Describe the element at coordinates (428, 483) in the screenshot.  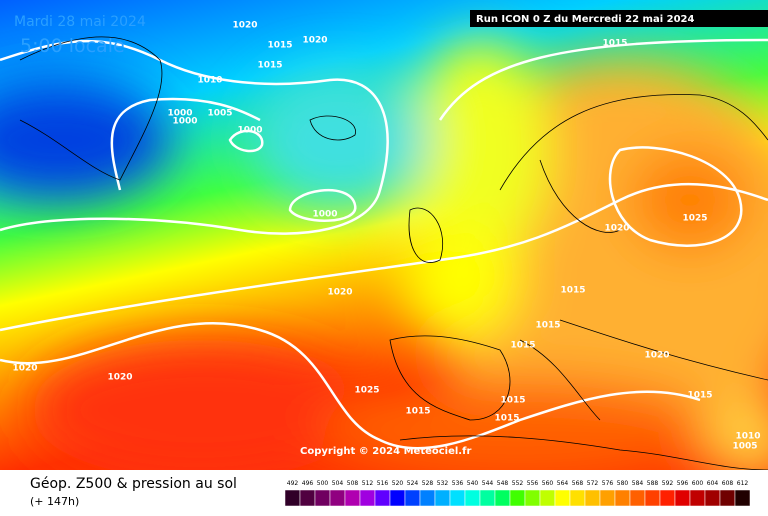
I see `scale-label: 528` at that location.